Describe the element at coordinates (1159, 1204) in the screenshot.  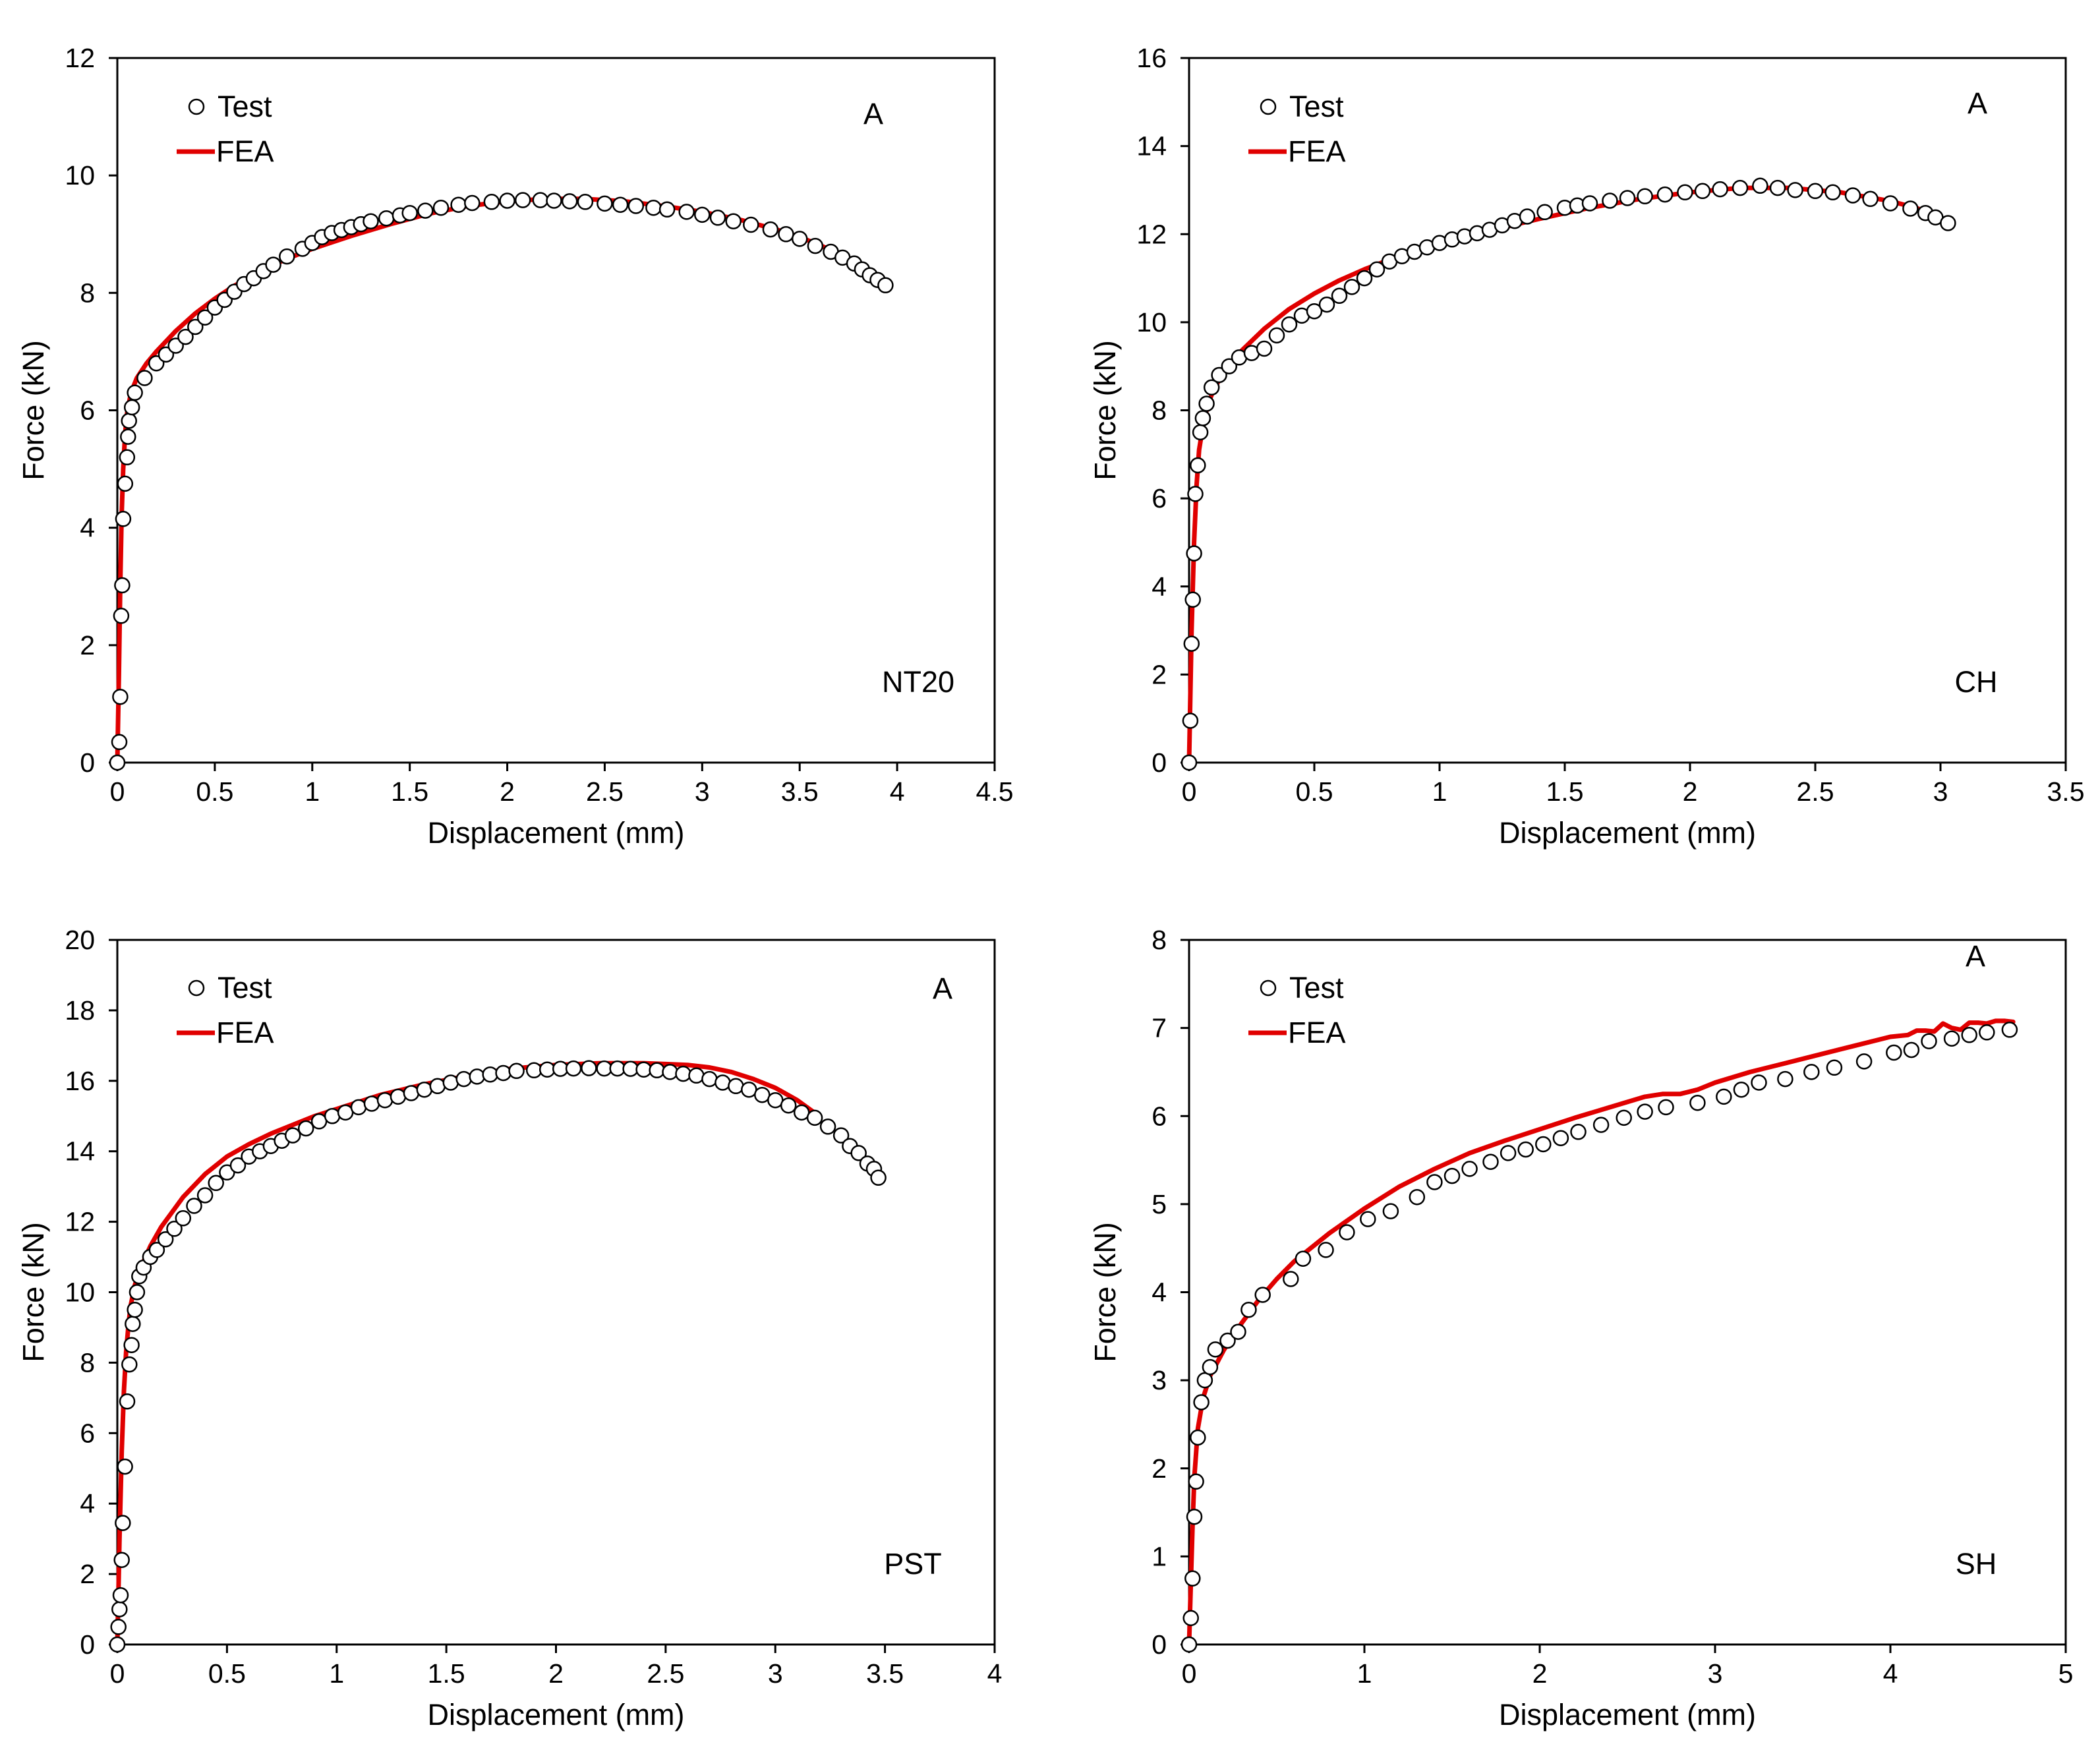
I see `y-tick-label: 5` at that location.